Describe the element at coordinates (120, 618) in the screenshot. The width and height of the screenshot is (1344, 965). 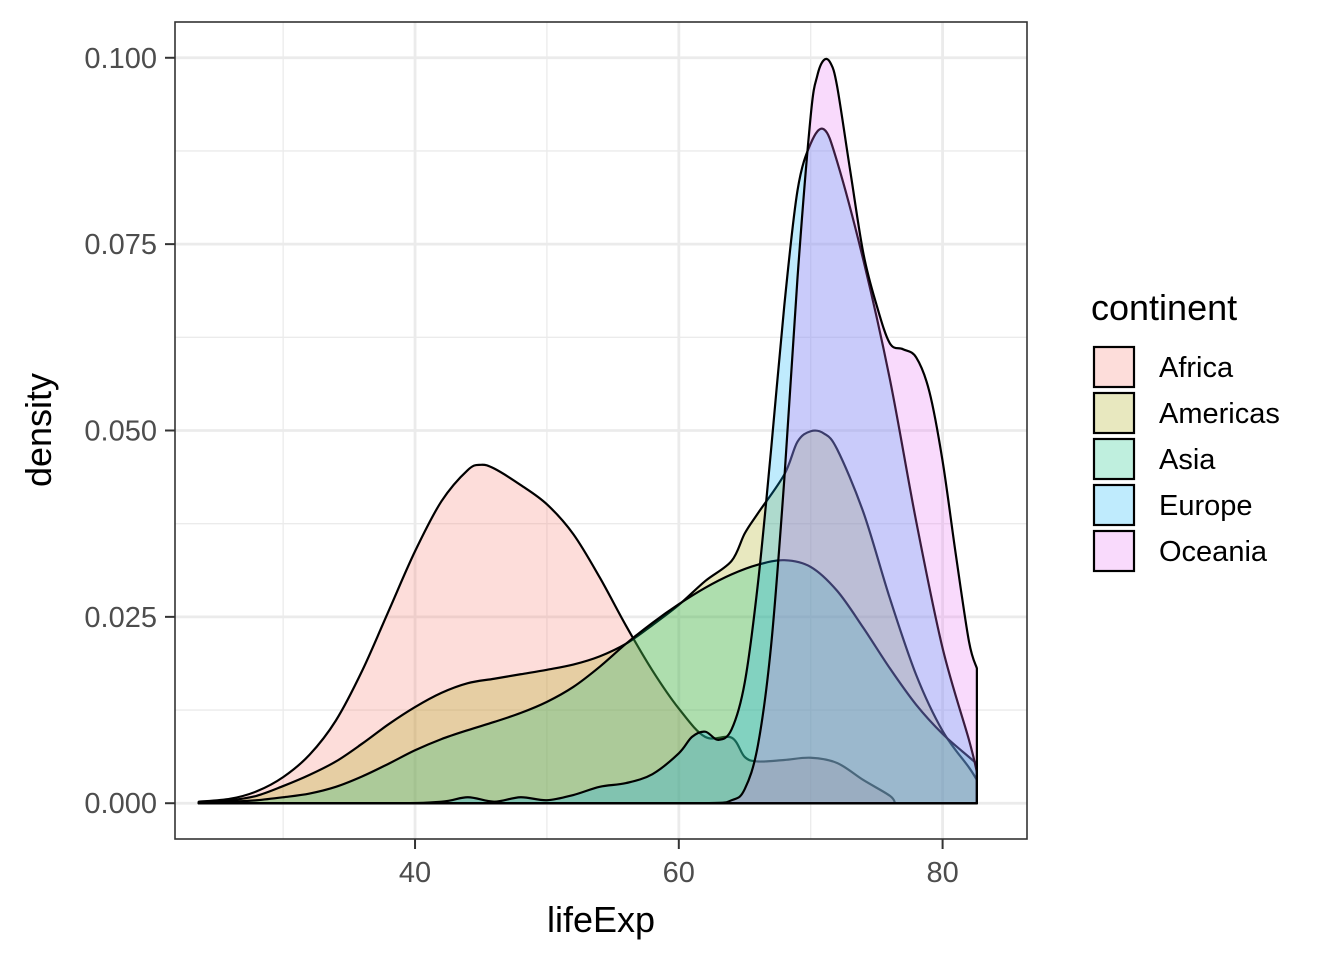
I see `y-tick-label: 0.025` at that location.